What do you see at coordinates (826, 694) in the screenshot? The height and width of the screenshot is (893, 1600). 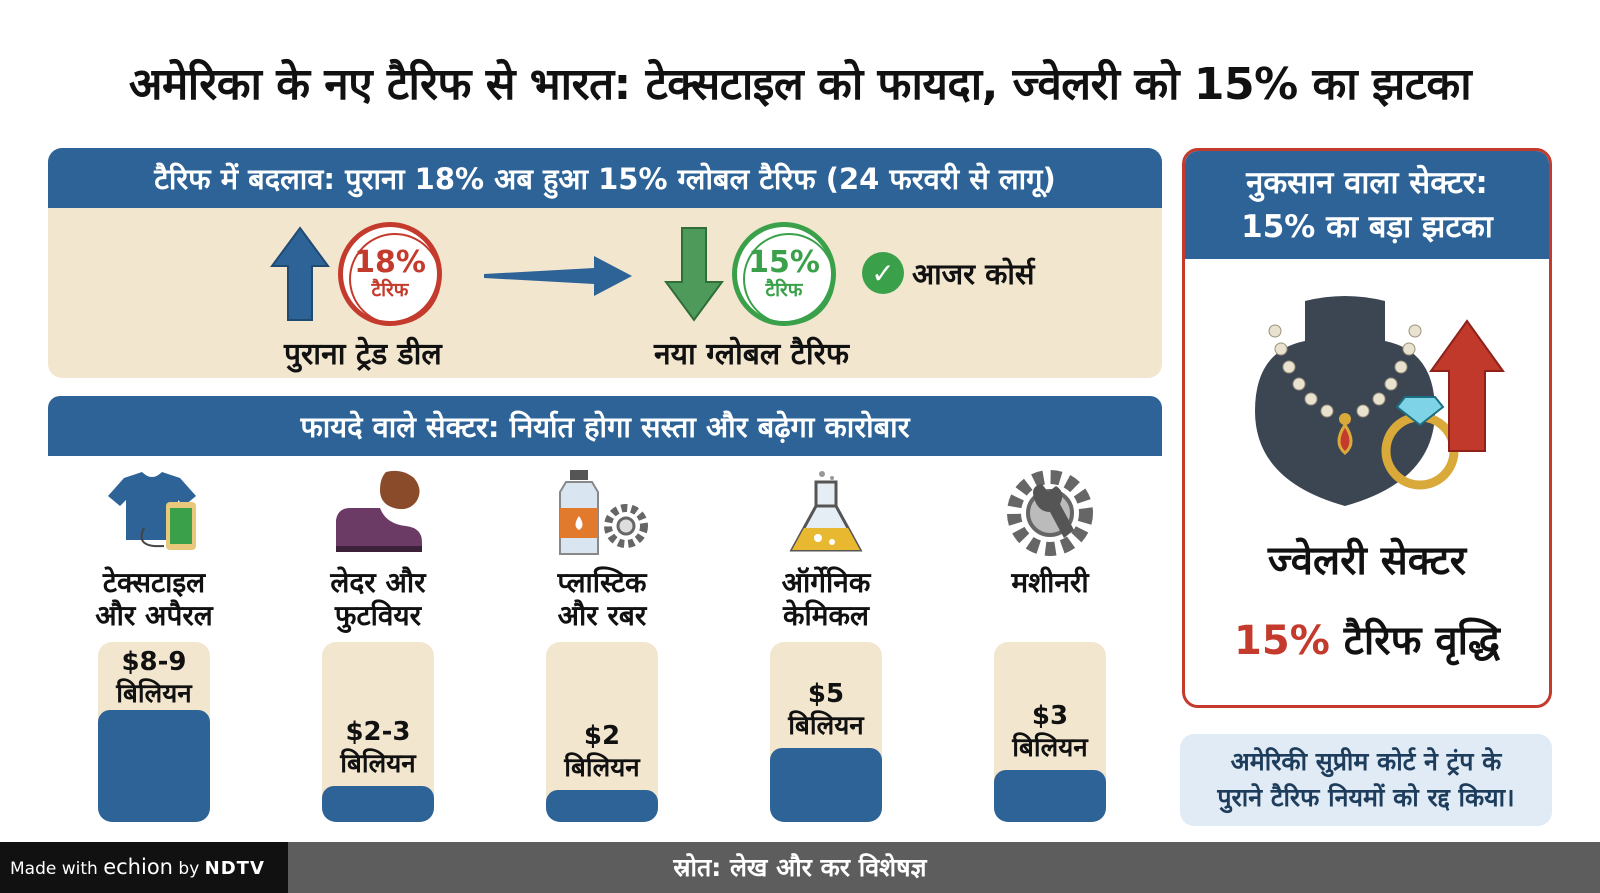 I see `sector-value: $5` at bounding box center [826, 694].